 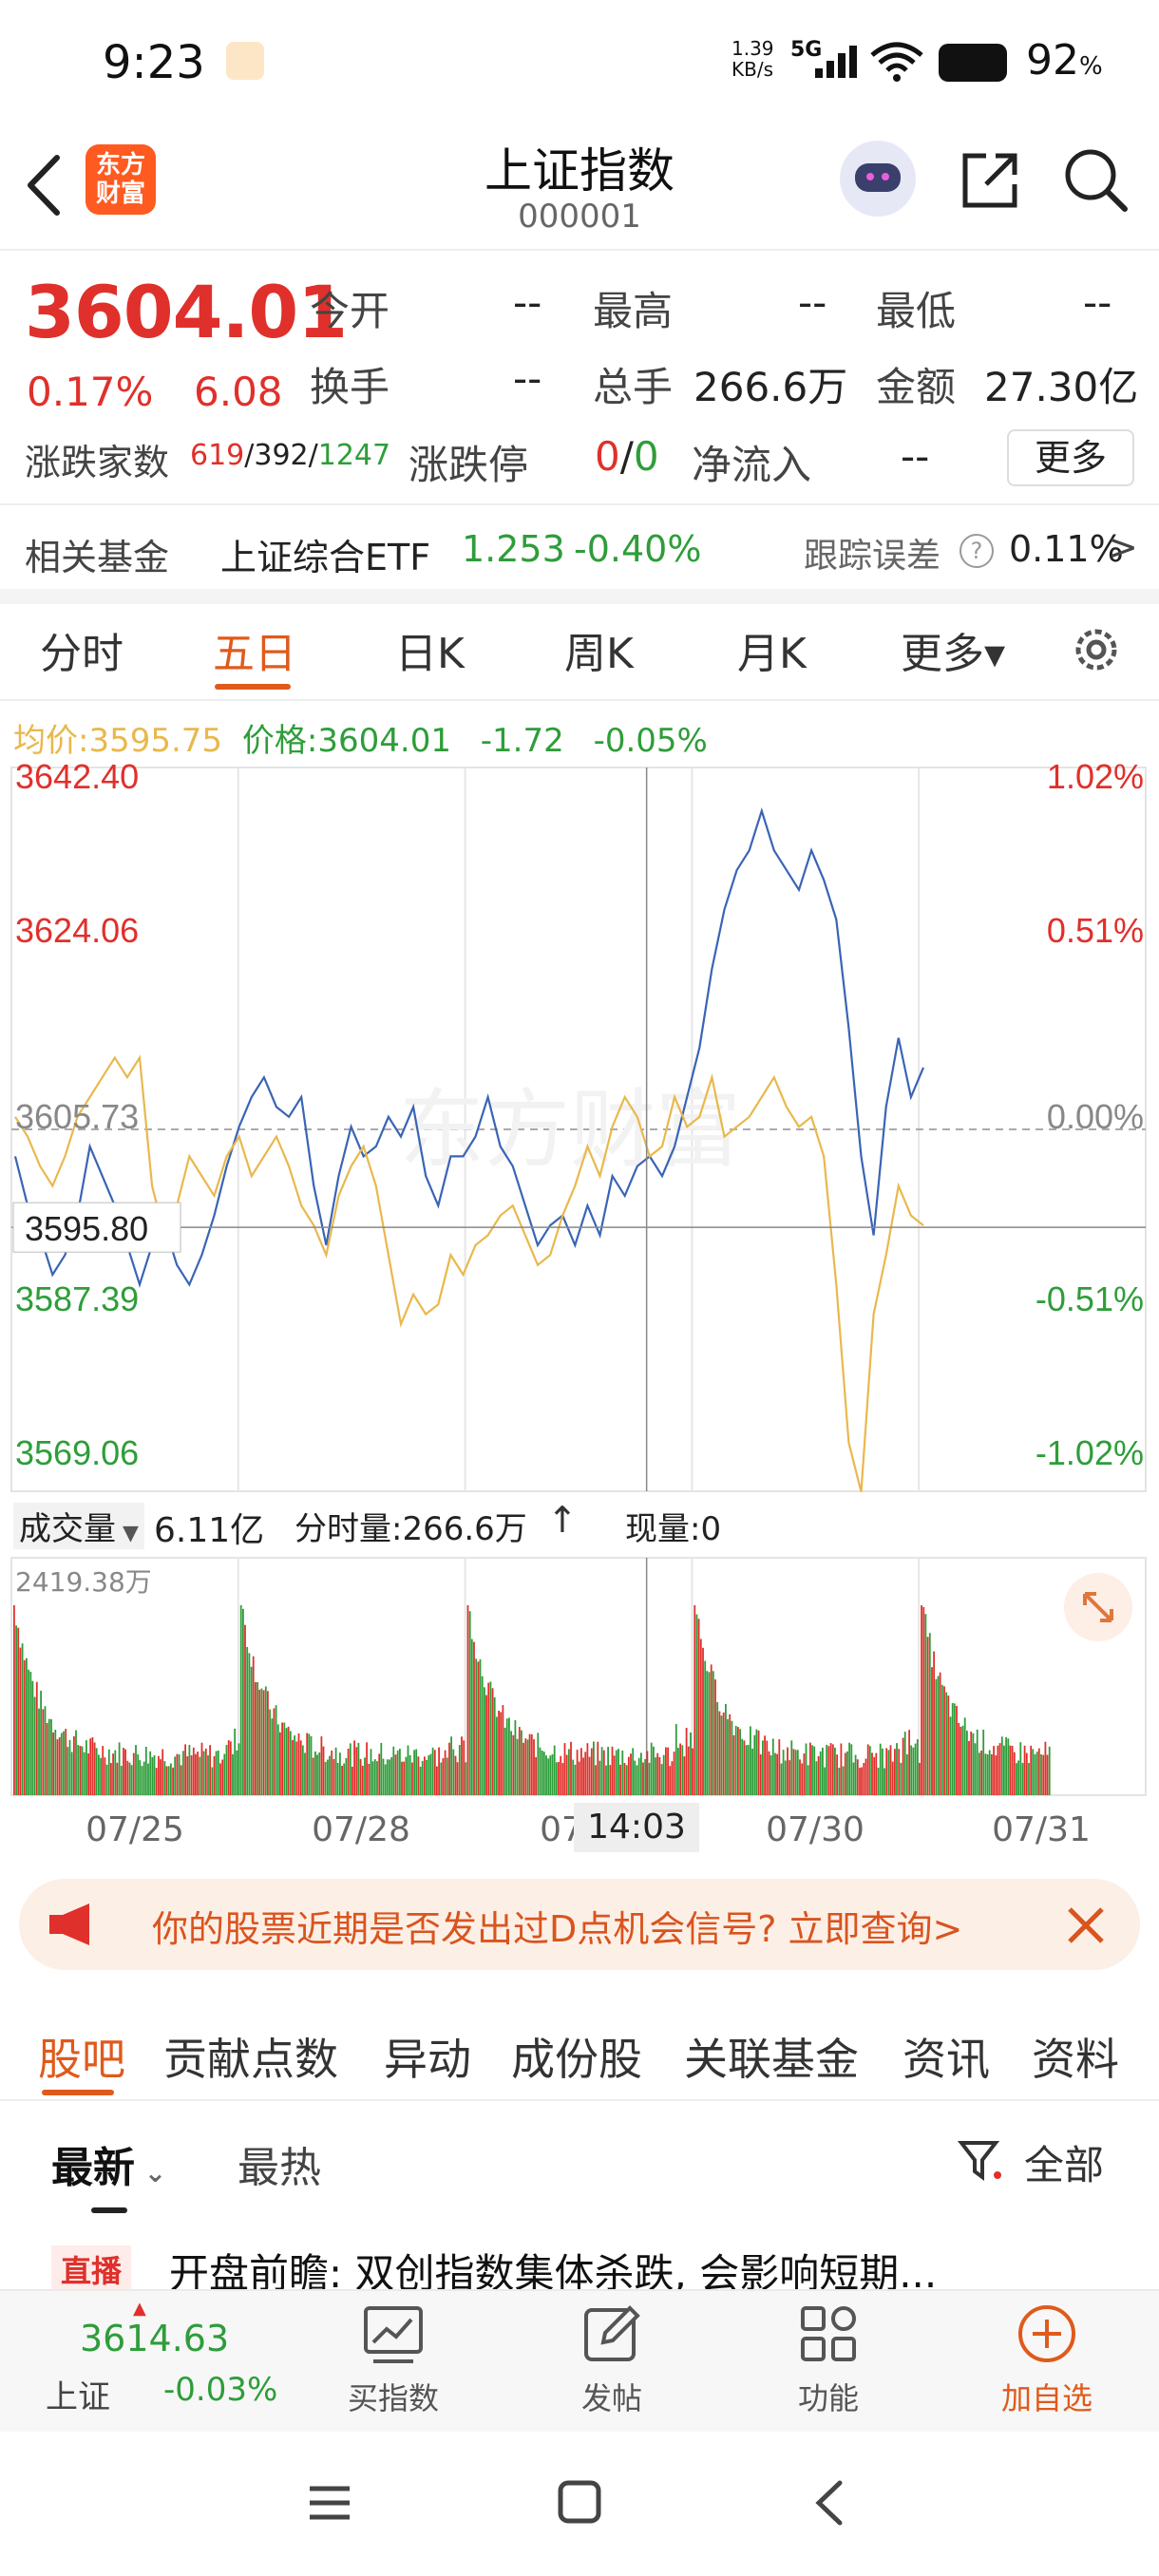 I want to click on promo-banner: 你的股票近期是否发出过D点机会信号? 立即查询>, so click(x=579, y=1924).